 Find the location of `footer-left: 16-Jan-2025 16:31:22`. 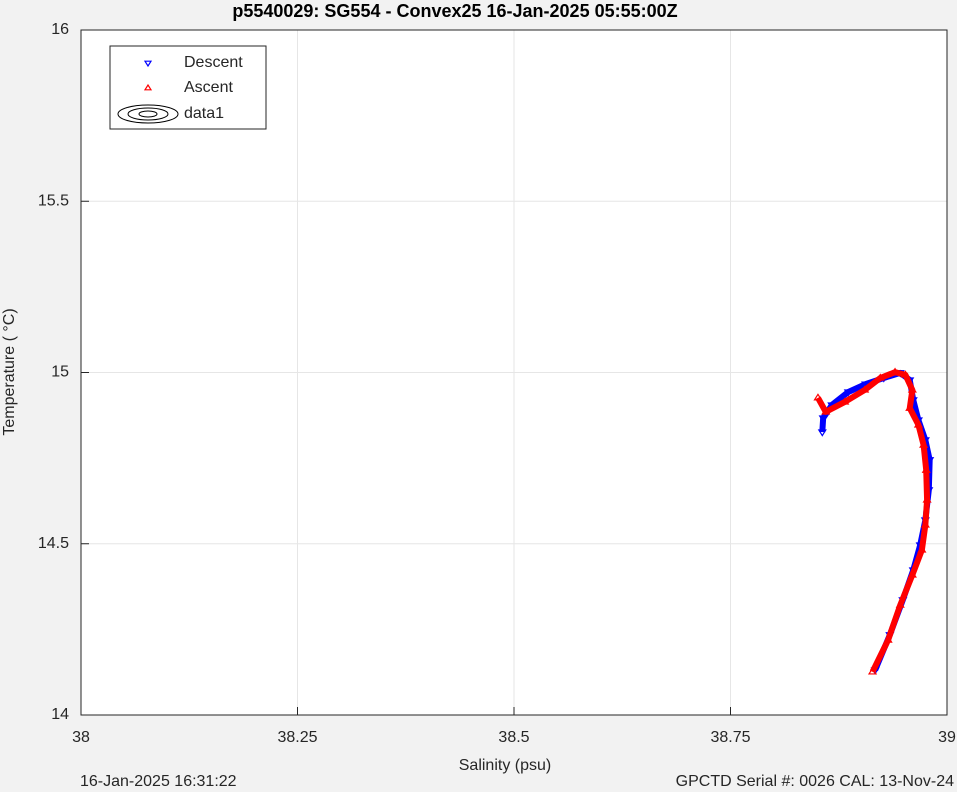

footer-left: 16-Jan-2025 16:31:22 is located at coordinates (158, 781).